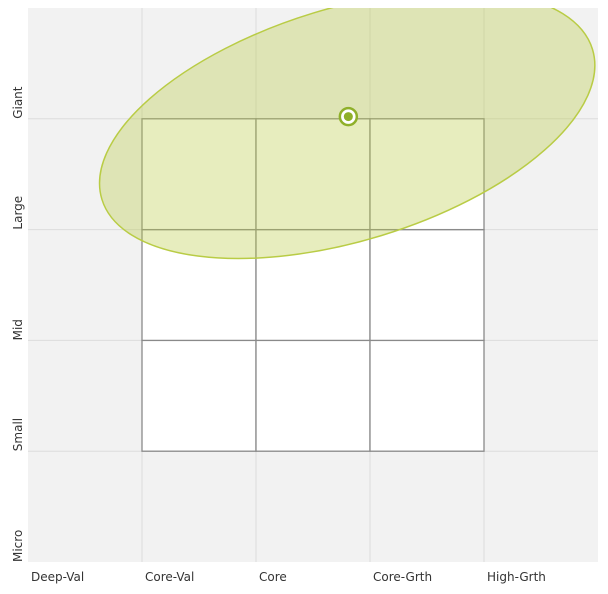 The height and width of the screenshot is (594, 608). What do you see at coordinates (18, 213) in the screenshot?
I see `y-tick-label: Large` at bounding box center [18, 213].